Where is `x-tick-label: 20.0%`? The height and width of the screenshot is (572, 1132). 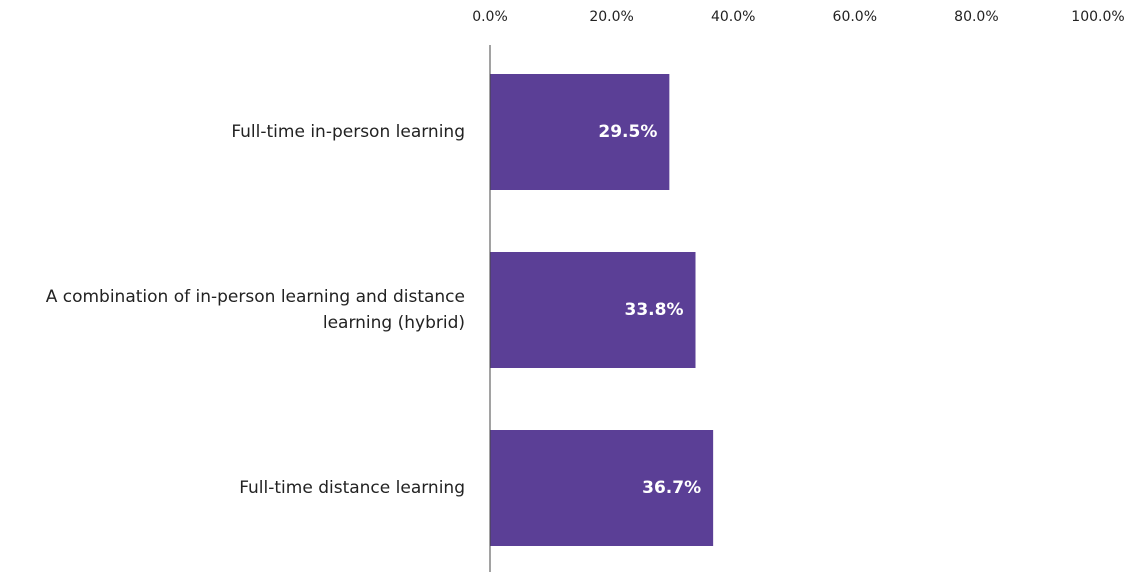
x-tick-label: 20.0% is located at coordinates (611, 17).